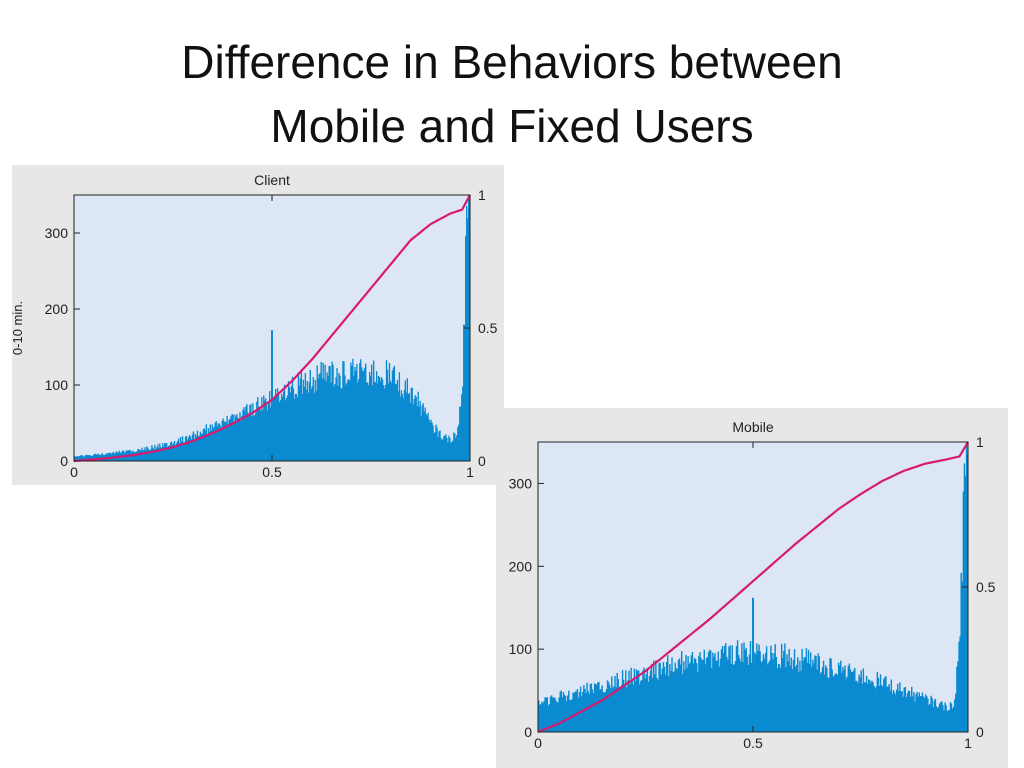 The image size is (1024, 768). What do you see at coordinates (272, 395) in the screenshot?
I see `client-histogram-spike` at bounding box center [272, 395].